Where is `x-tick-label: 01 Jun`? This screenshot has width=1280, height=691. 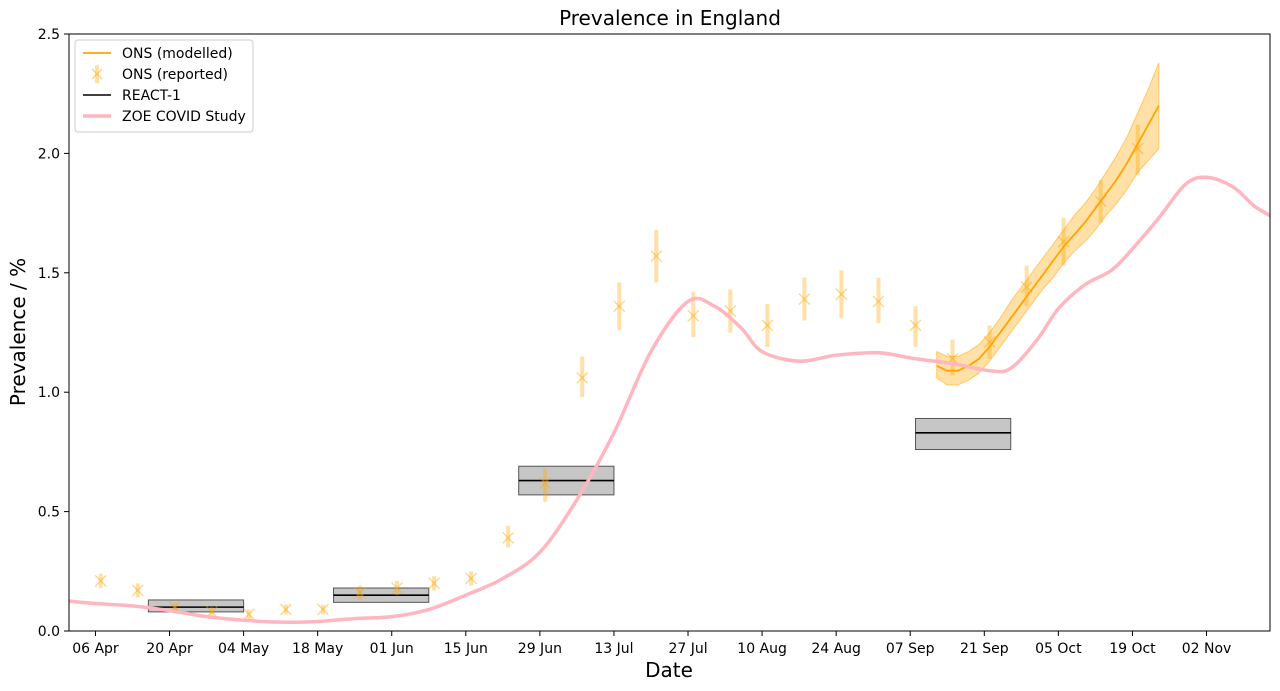
x-tick-label: 01 Jun is located at coordinates (392, 649).